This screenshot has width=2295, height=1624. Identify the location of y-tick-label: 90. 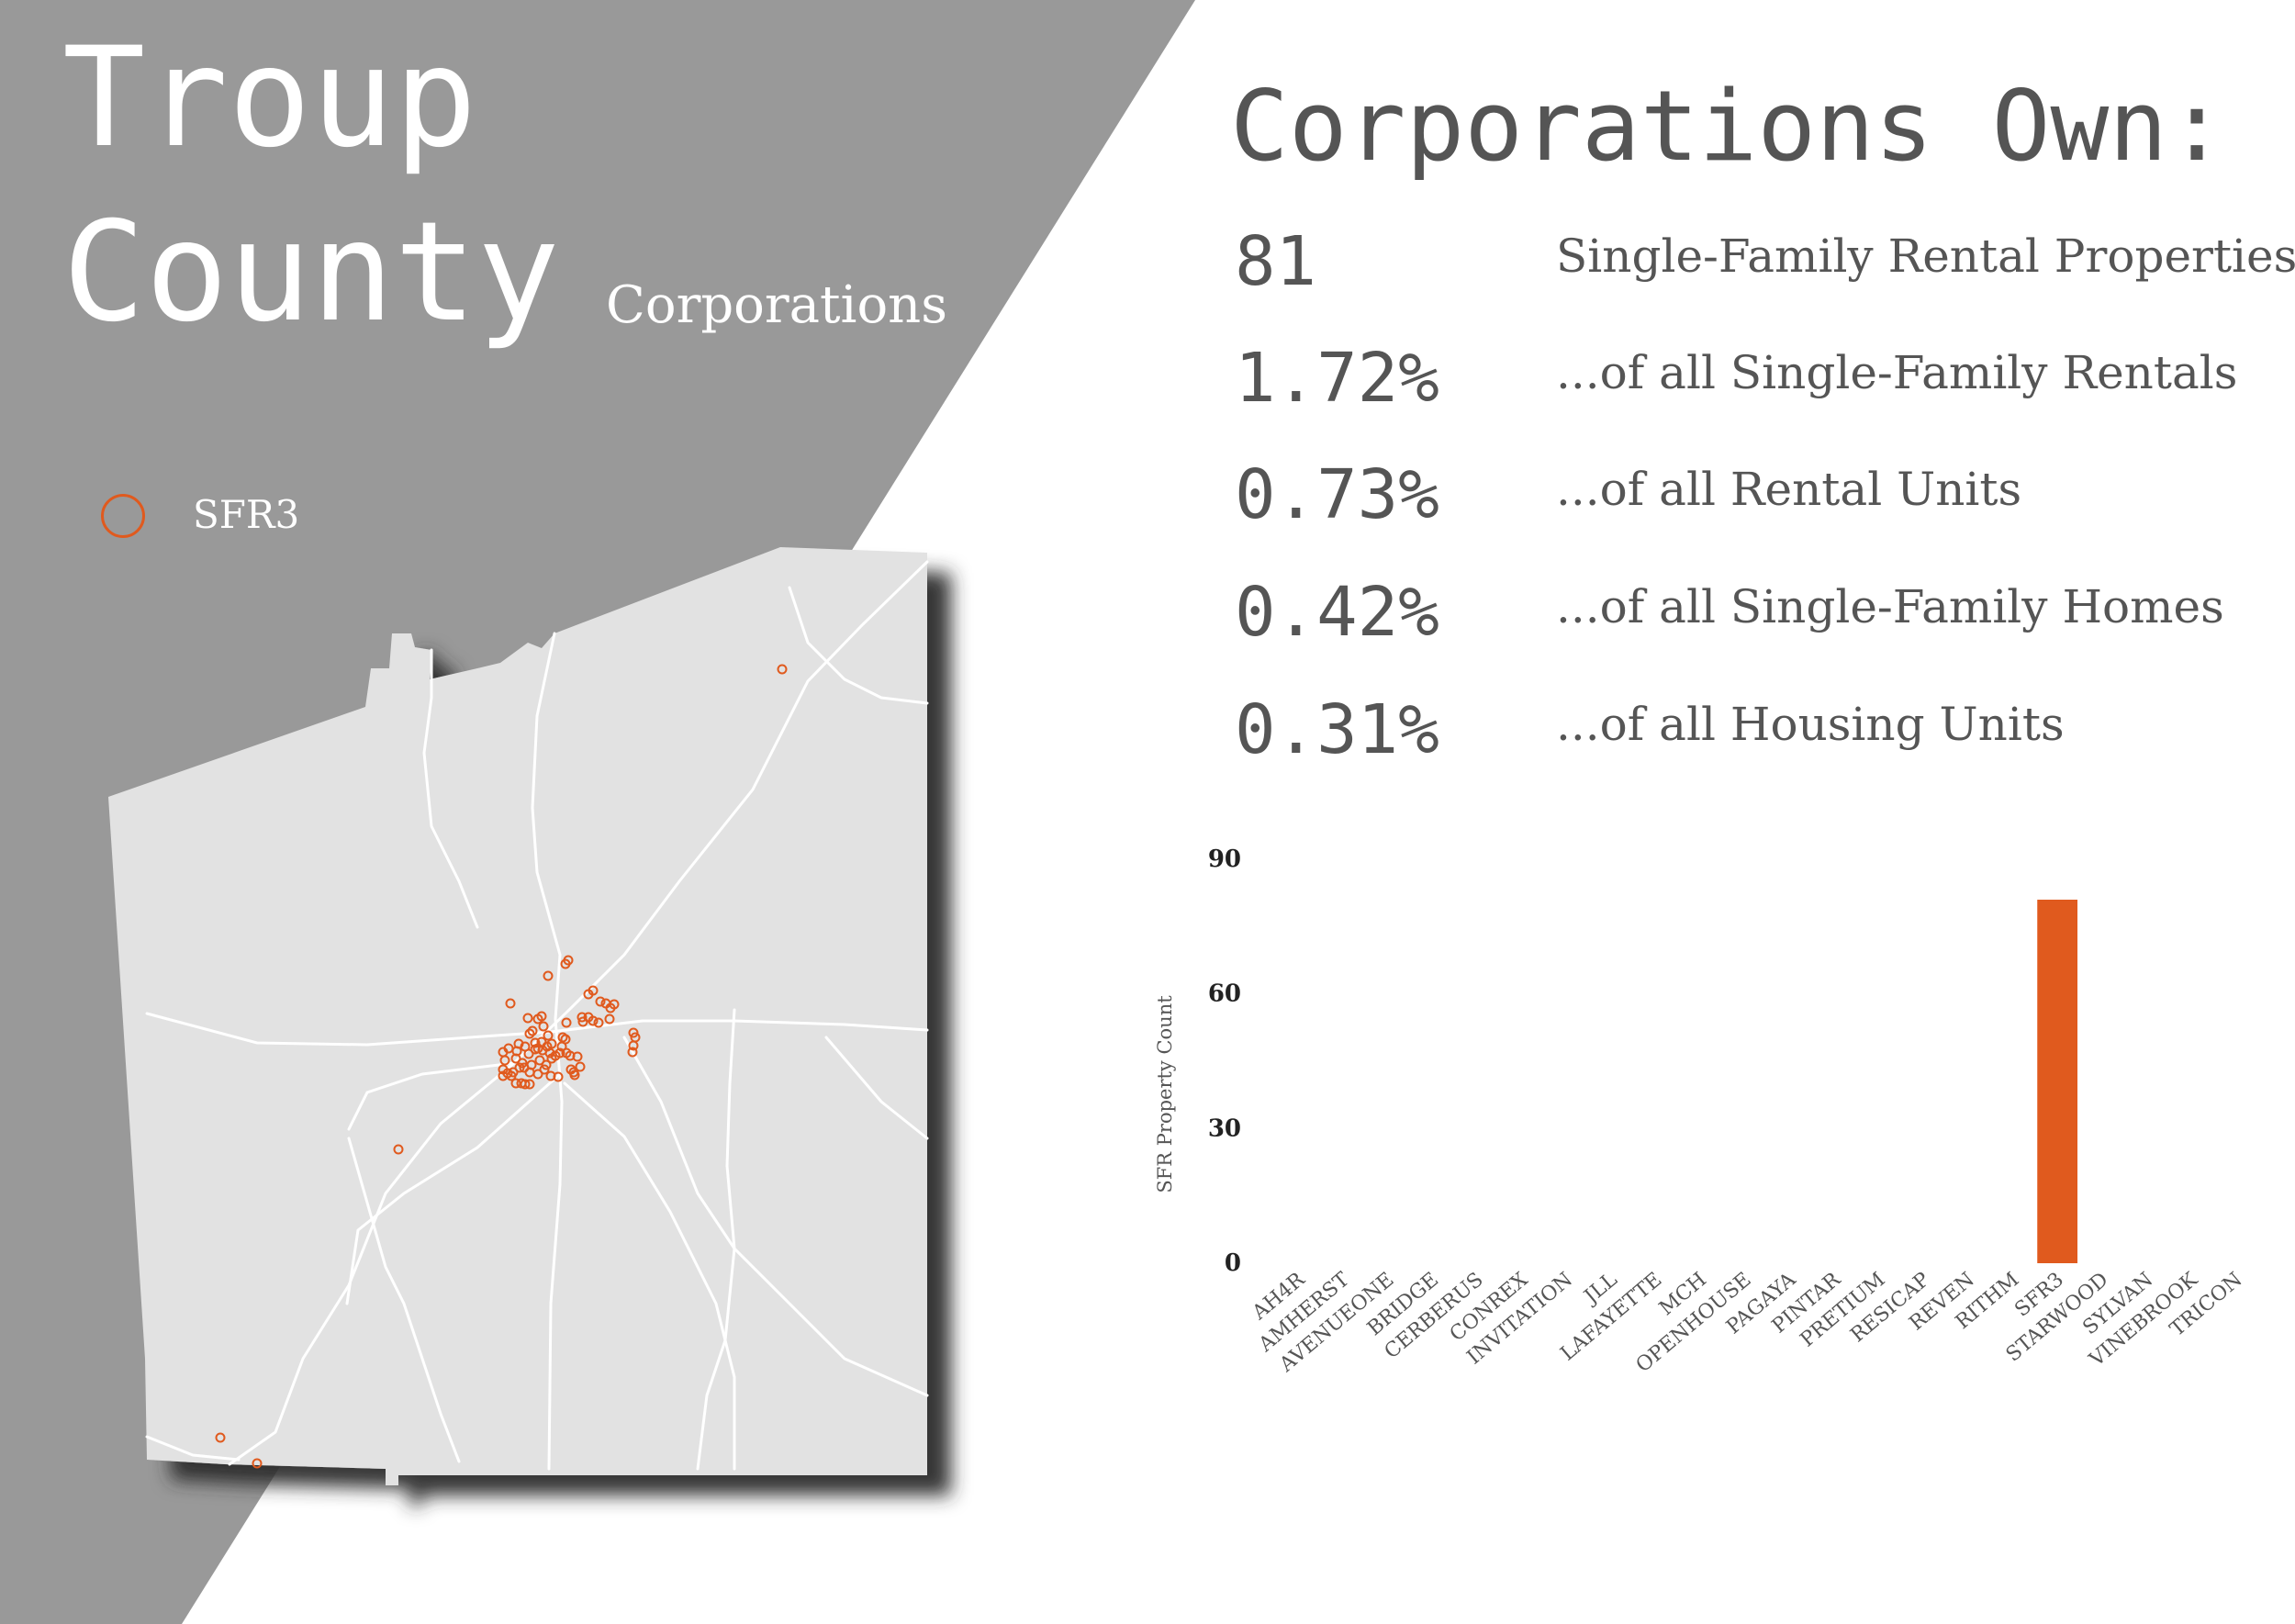
(1224, 859).